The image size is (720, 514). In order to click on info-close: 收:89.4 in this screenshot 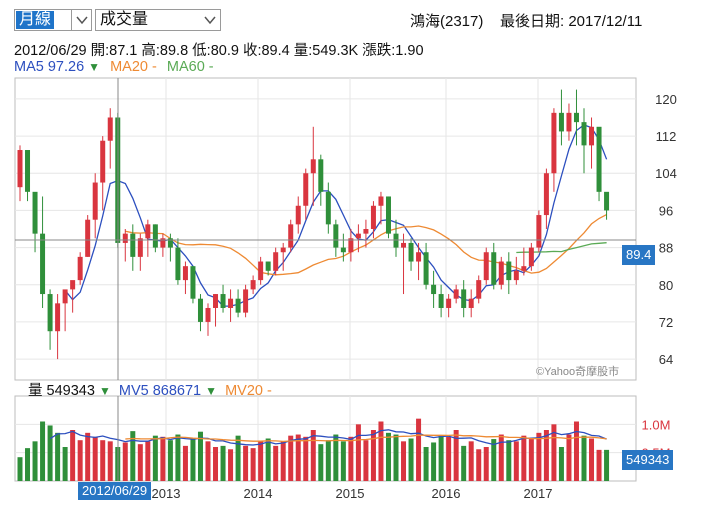, I will do `click(266, 51)`.